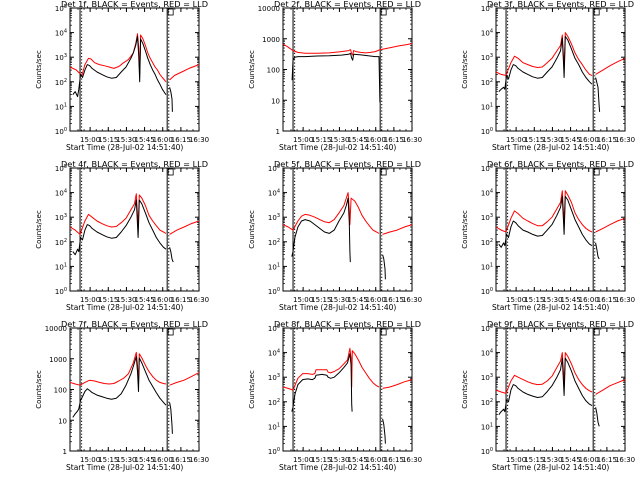 This screenshot has width=640, height=480. Describe the element at coordinates (487, 217) in the screenshot. I see `y-tick-label: 103` at that location.